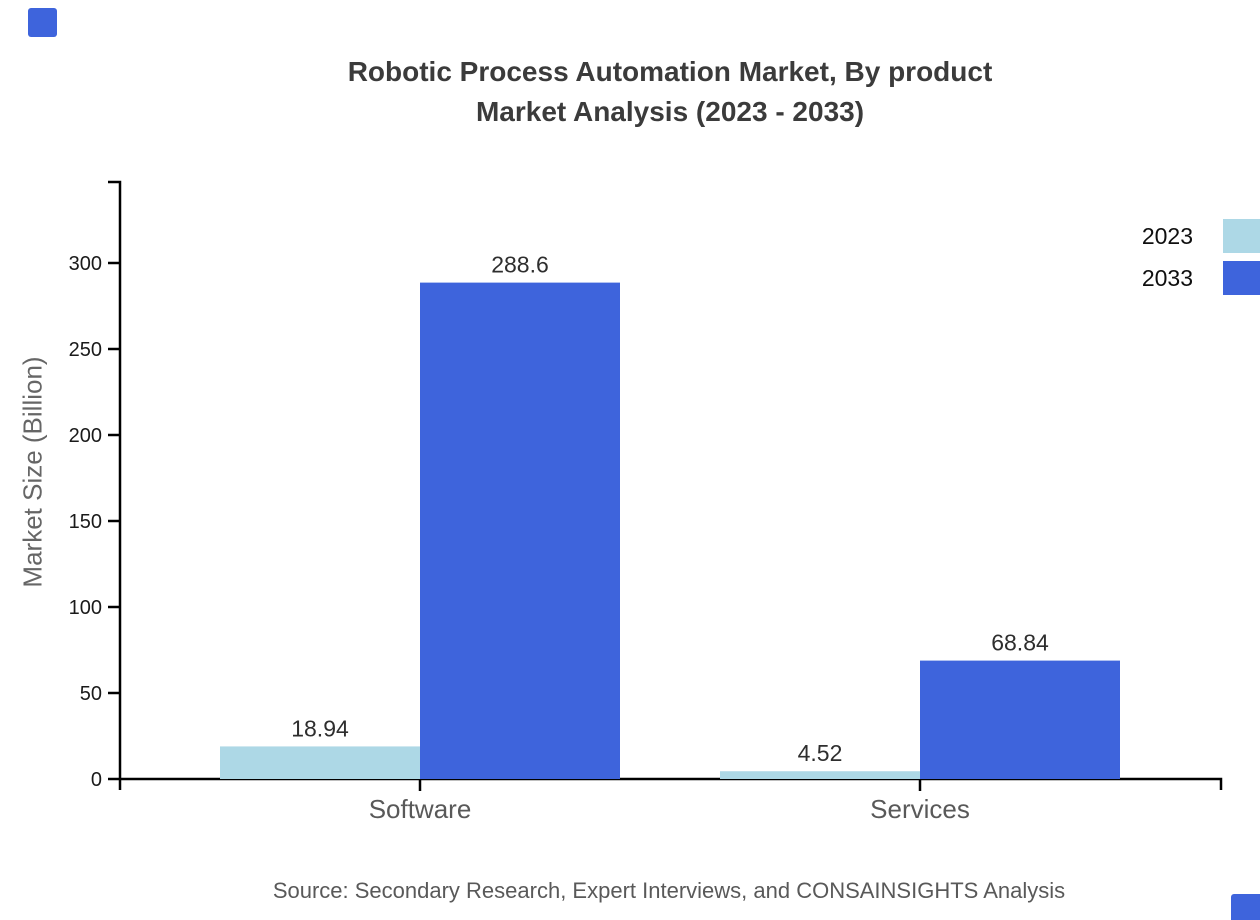 The width and height of the screenshot is (1260, 920). Describe the element at coordinates (520, 530) in the screenshot. I see `bar-software-2033` at that location.